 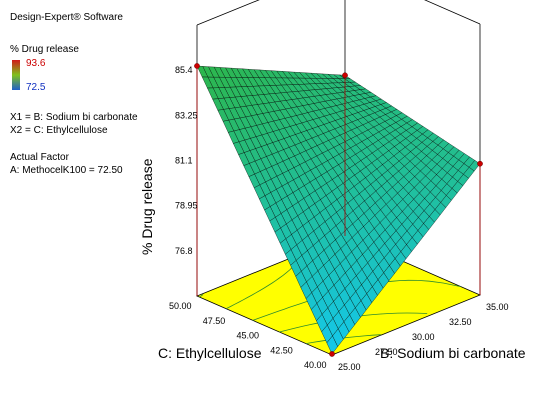 I want to click on z-tick-label: 83.25, so click(x=186, y=115).